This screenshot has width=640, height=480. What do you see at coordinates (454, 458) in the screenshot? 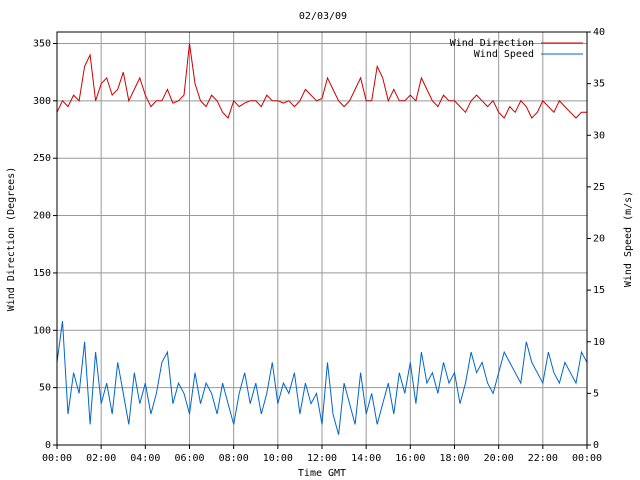
I see `x-tick-label: 18:00` at bounding box center [454, 458].